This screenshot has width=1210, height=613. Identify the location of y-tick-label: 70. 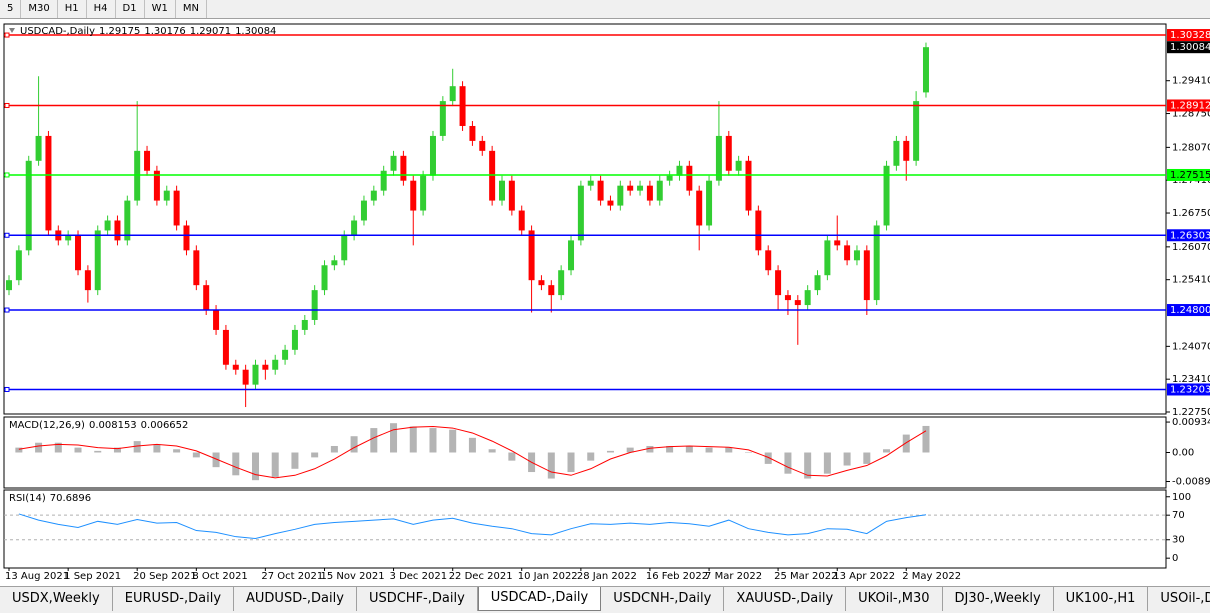
(1178, 515).